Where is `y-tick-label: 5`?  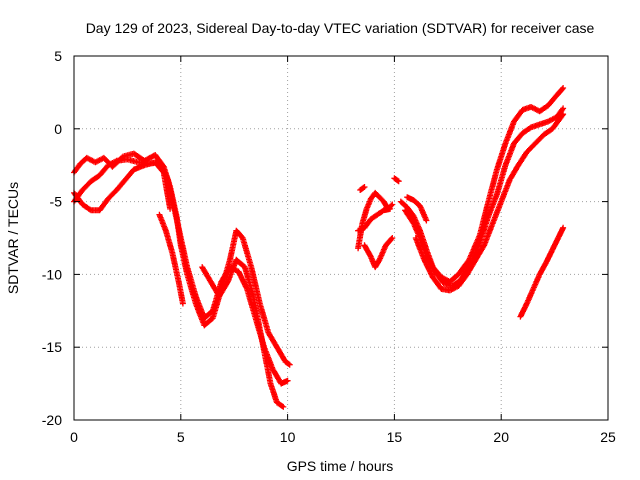
y-tick-label: 5 is located at coordinates (58, 56).